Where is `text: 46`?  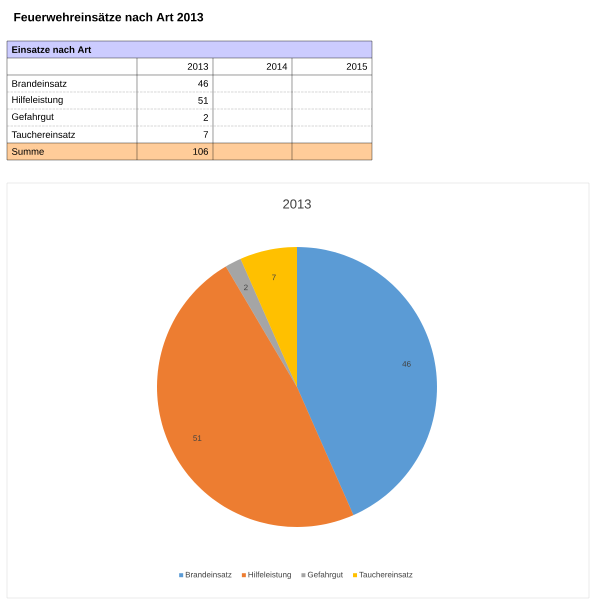 text: 46 is located at coordinates (203, 83).